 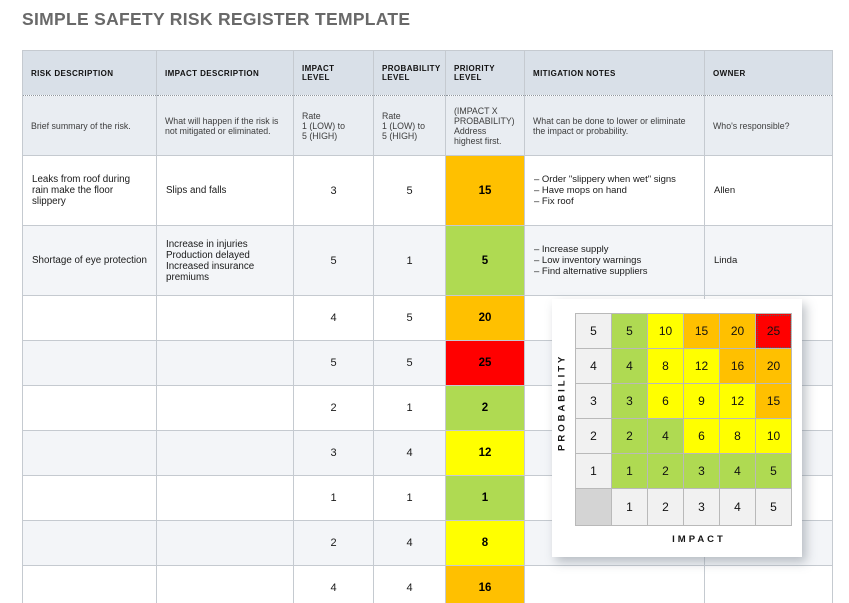 I want to click on matrix-cell-selected: 25, so click(x=773, y=331).